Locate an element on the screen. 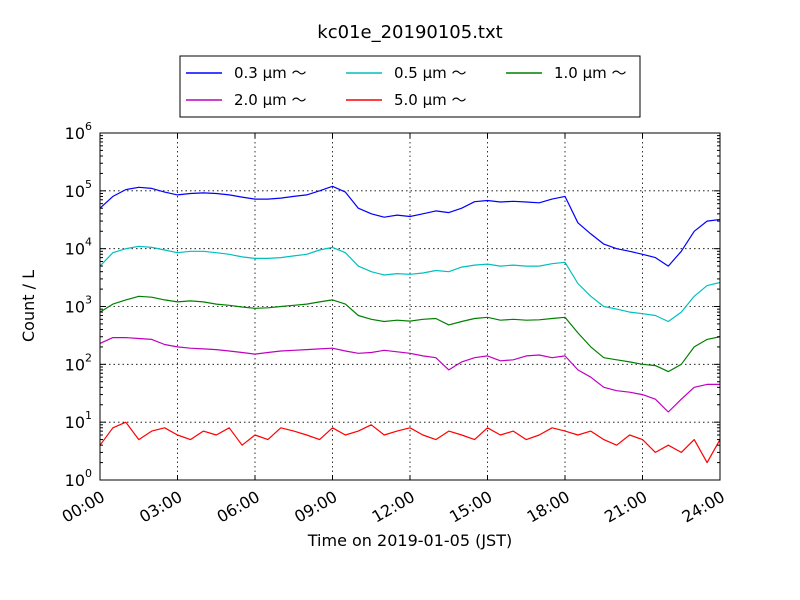 Image resolution: width=800 pixels, height=600 pixels. legend-box is located at coordinates (410, 86).